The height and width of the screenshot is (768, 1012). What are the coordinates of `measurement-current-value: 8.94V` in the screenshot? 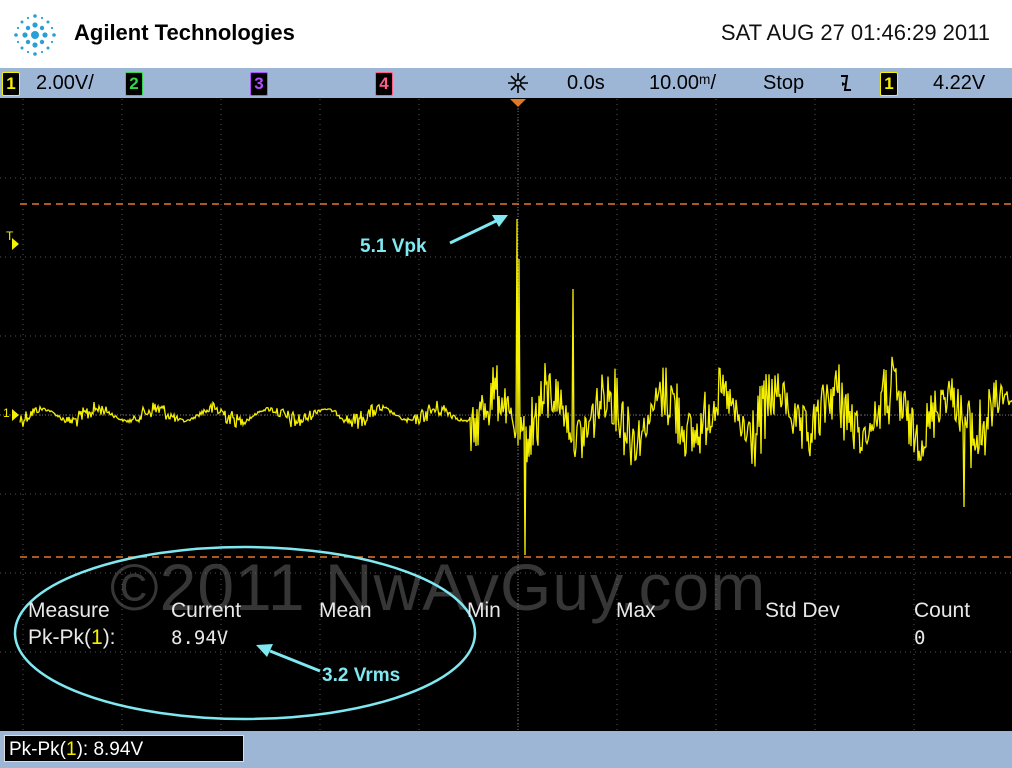 It's located at (200, 638).